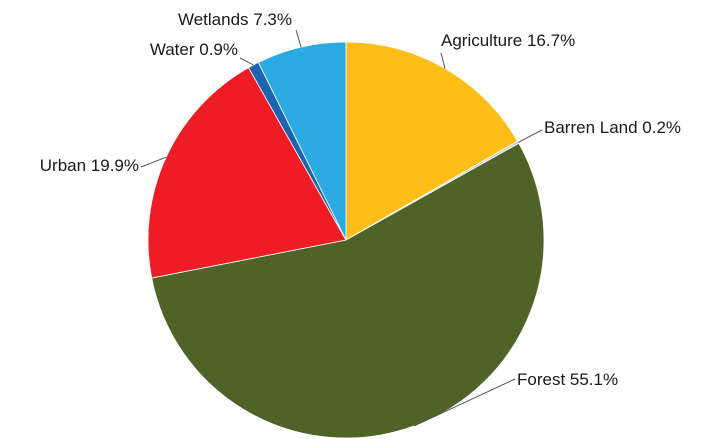 The height and width of the screenshot is (439, 717). I want to click on label-barren-land: Barren Land 0.2%, so click(612, 127).